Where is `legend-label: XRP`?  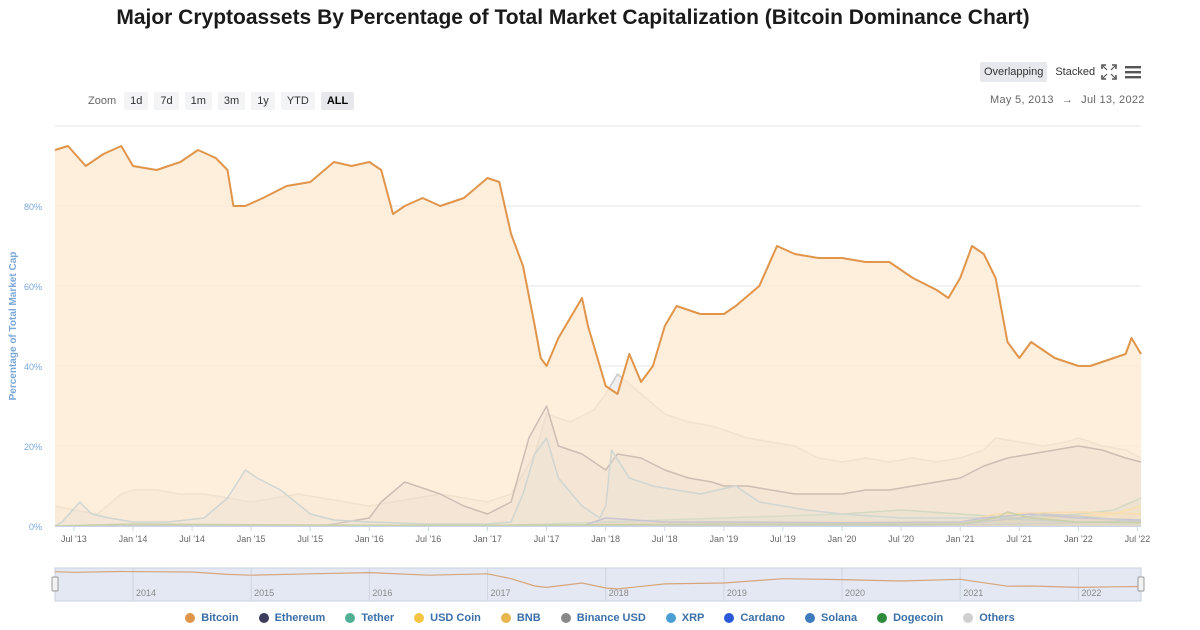
legend-label: XRP is located at coordinates (693, 618).